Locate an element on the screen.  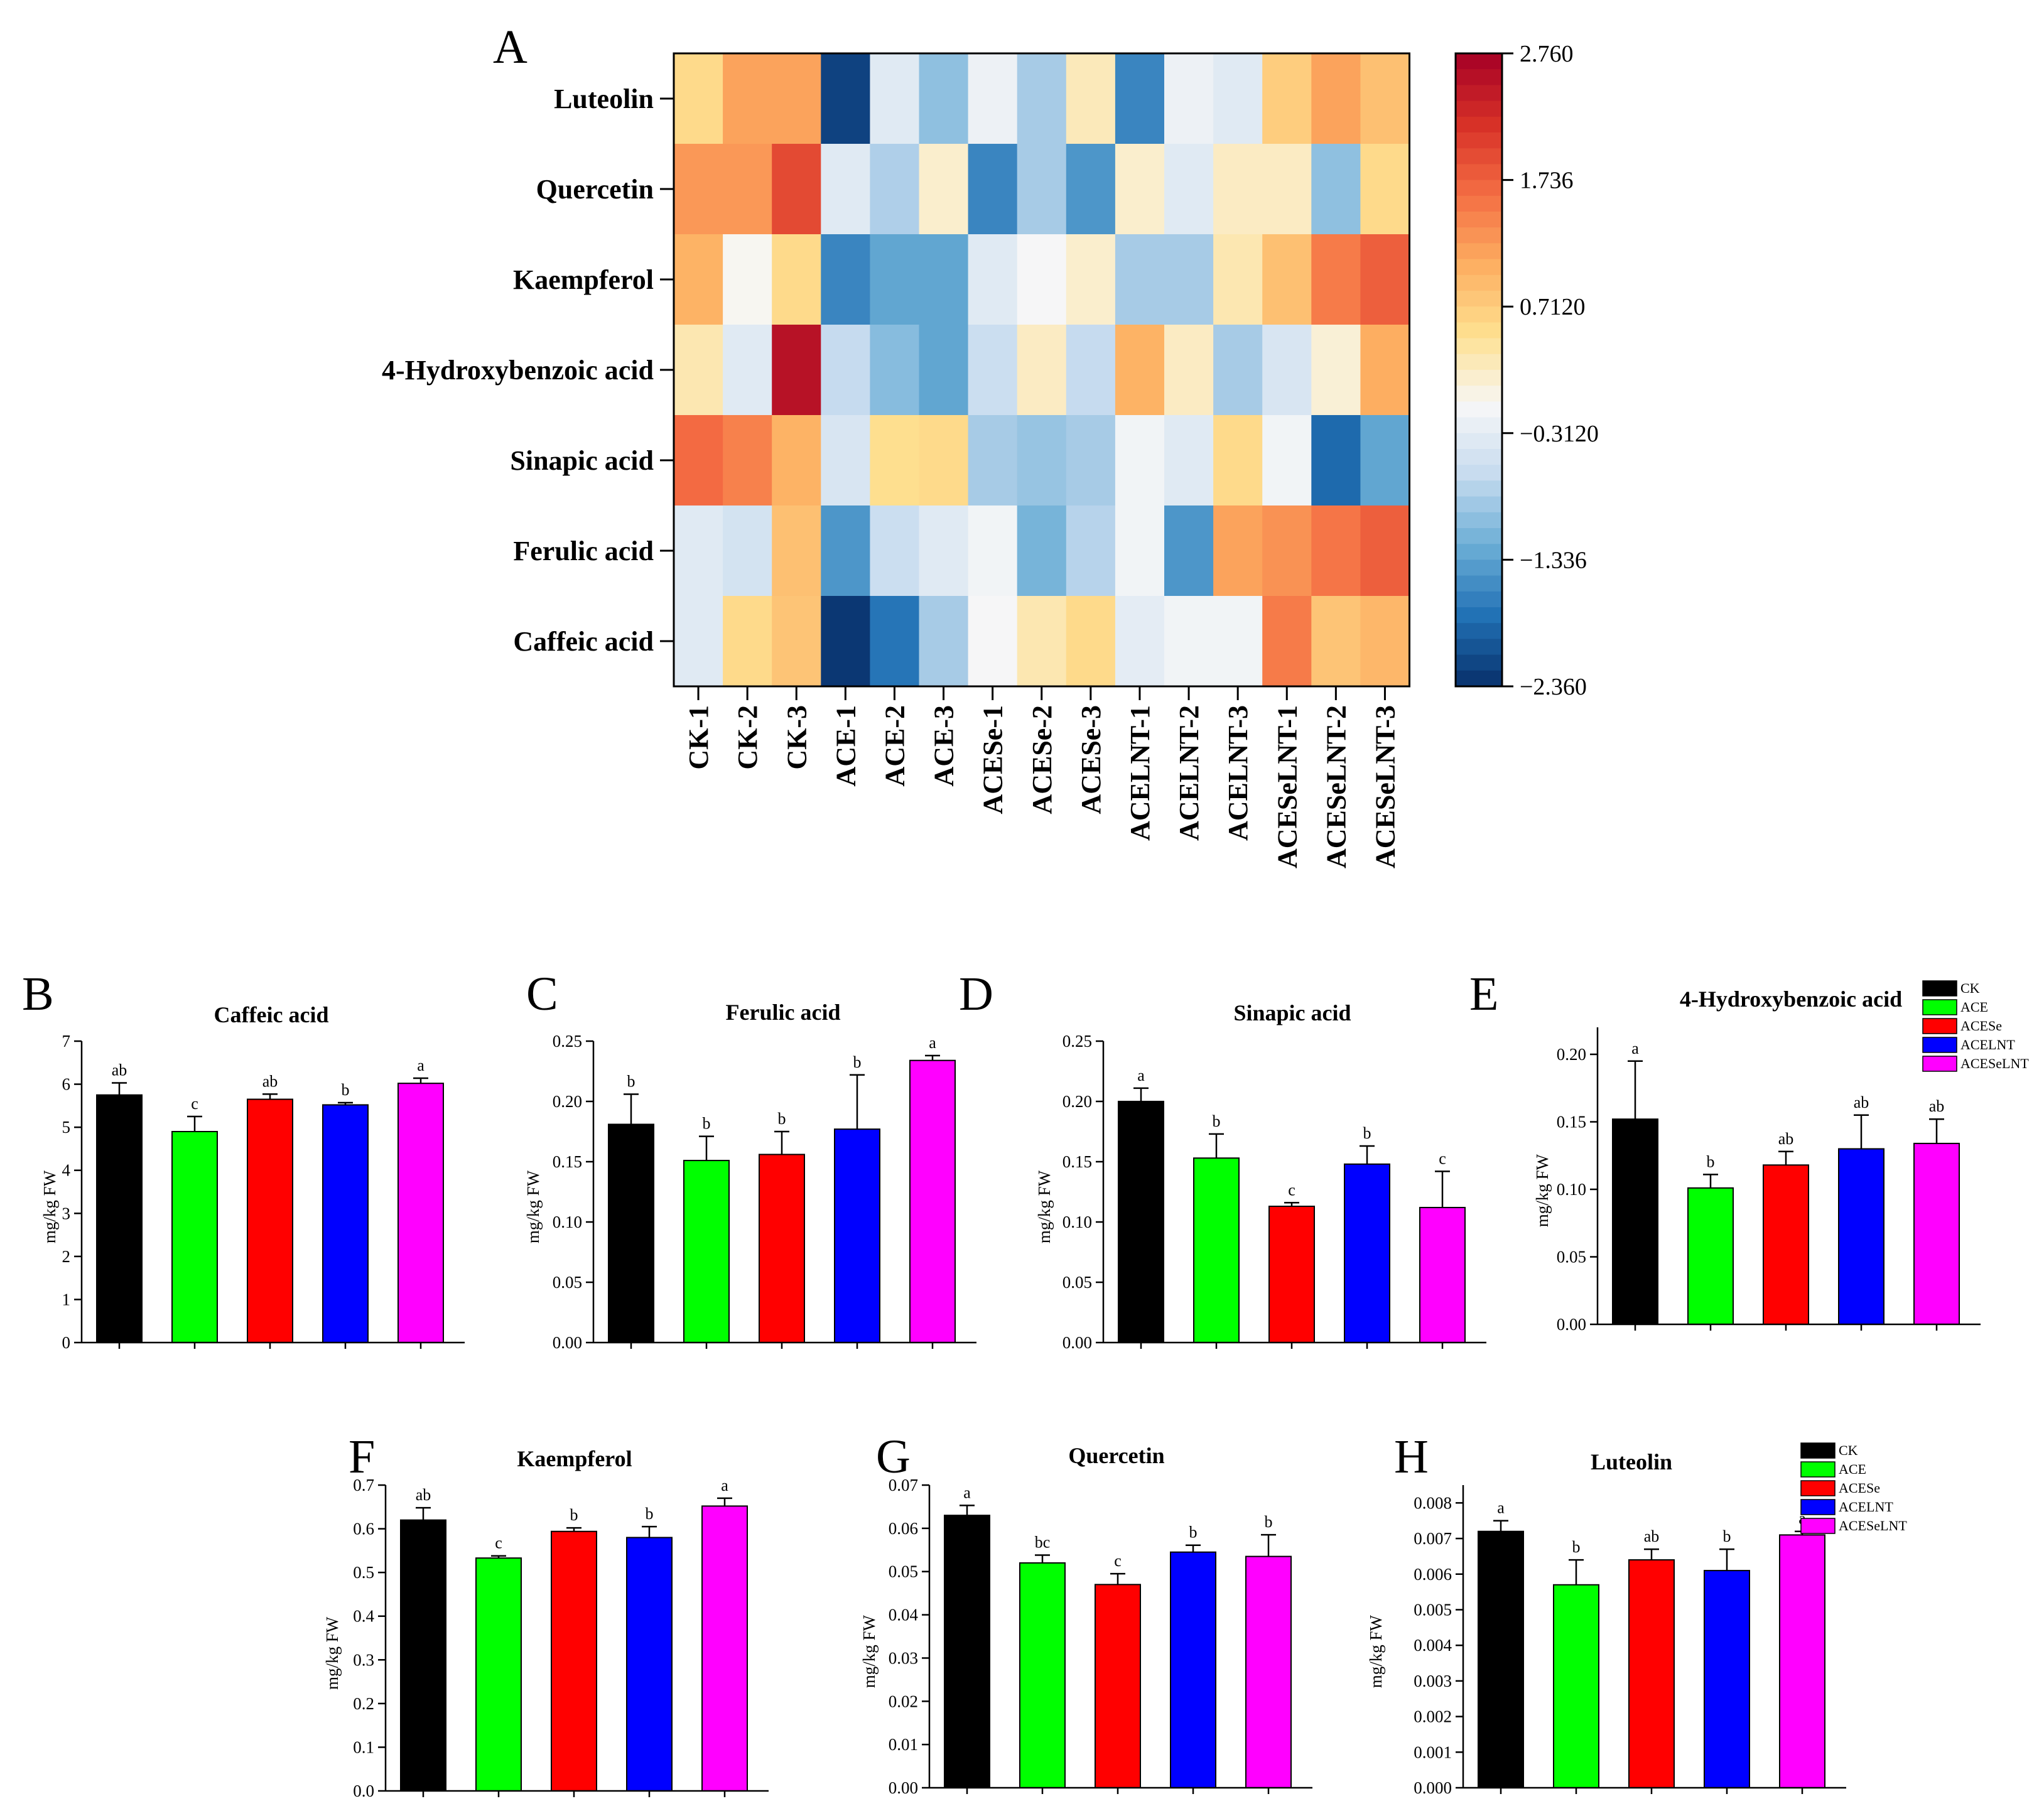
y-tick-label: 0.05 is located at coordinates (903, 1572).